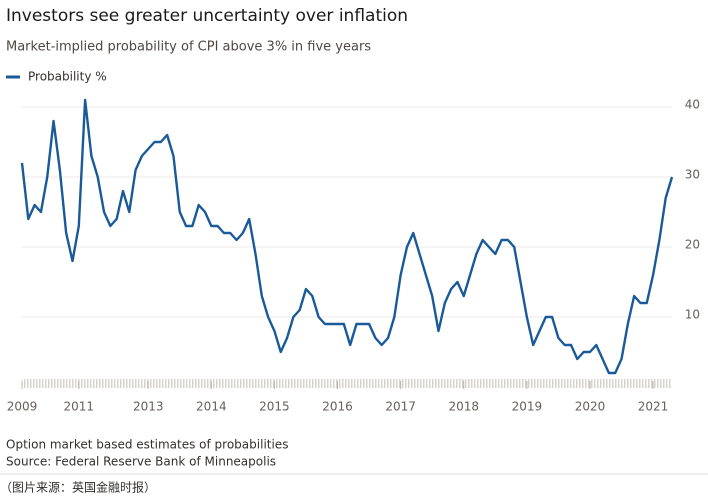 The image size is (708, 500). Describe the element at coordinates (67, 77) in the screenshot. I see `legend-label: Probability %` at that location.